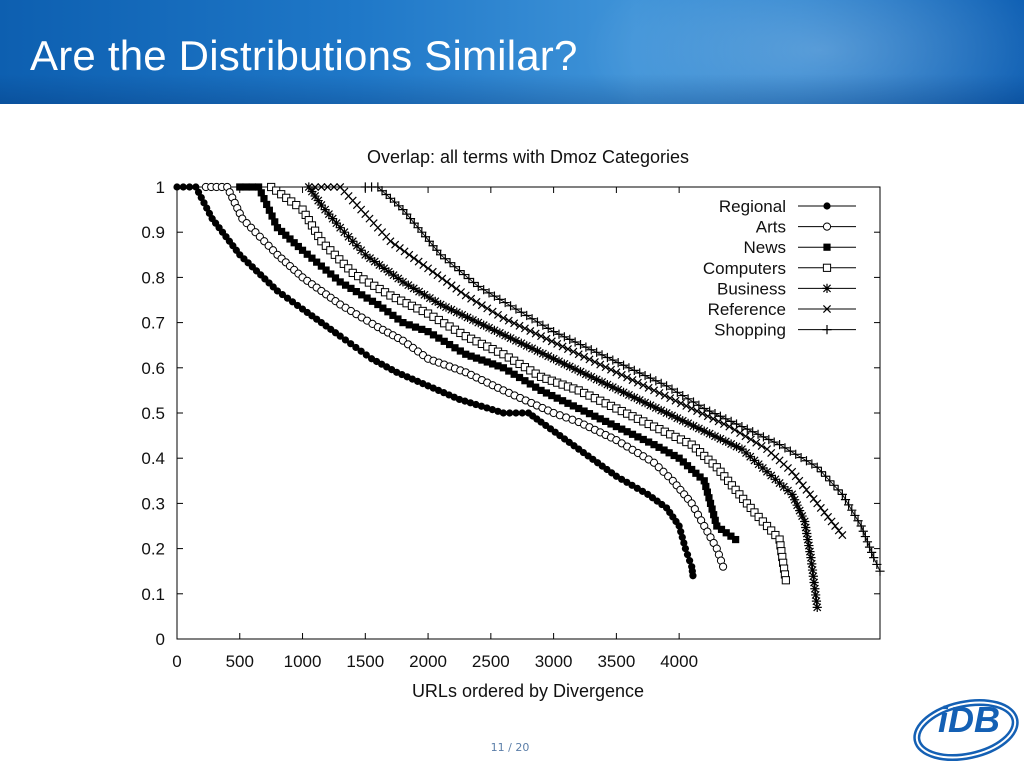  What do you see at coordinates (365, 661) in the screenshot?
I see `x-tick-label: 1500` at bounding box center [365, 661].